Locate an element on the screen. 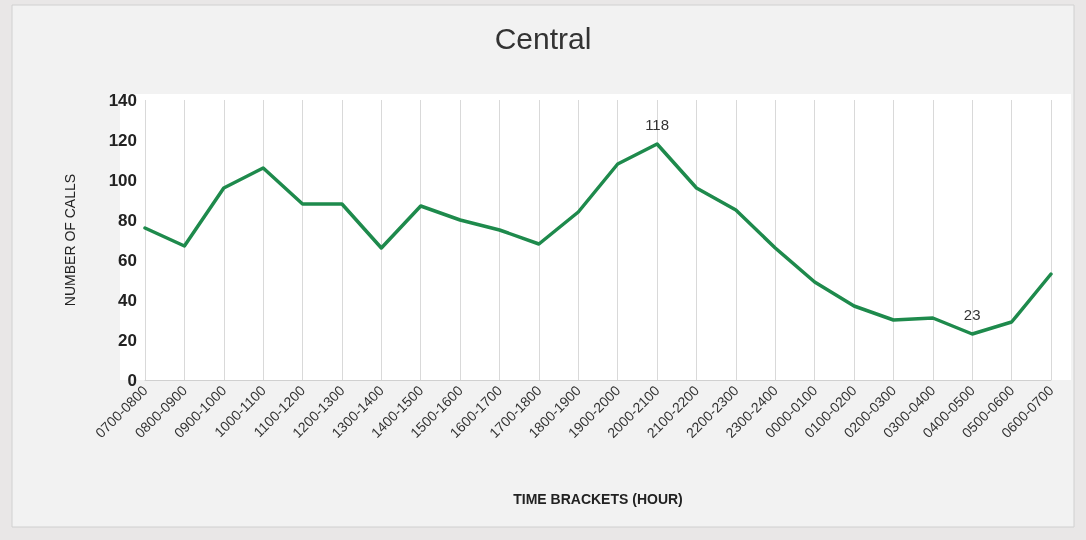 Image resolution: width=1086 pixels, height=540 pixels. x-axis-title: TIME BRACKETS (HOUR) is located at coordinates (598, 499).